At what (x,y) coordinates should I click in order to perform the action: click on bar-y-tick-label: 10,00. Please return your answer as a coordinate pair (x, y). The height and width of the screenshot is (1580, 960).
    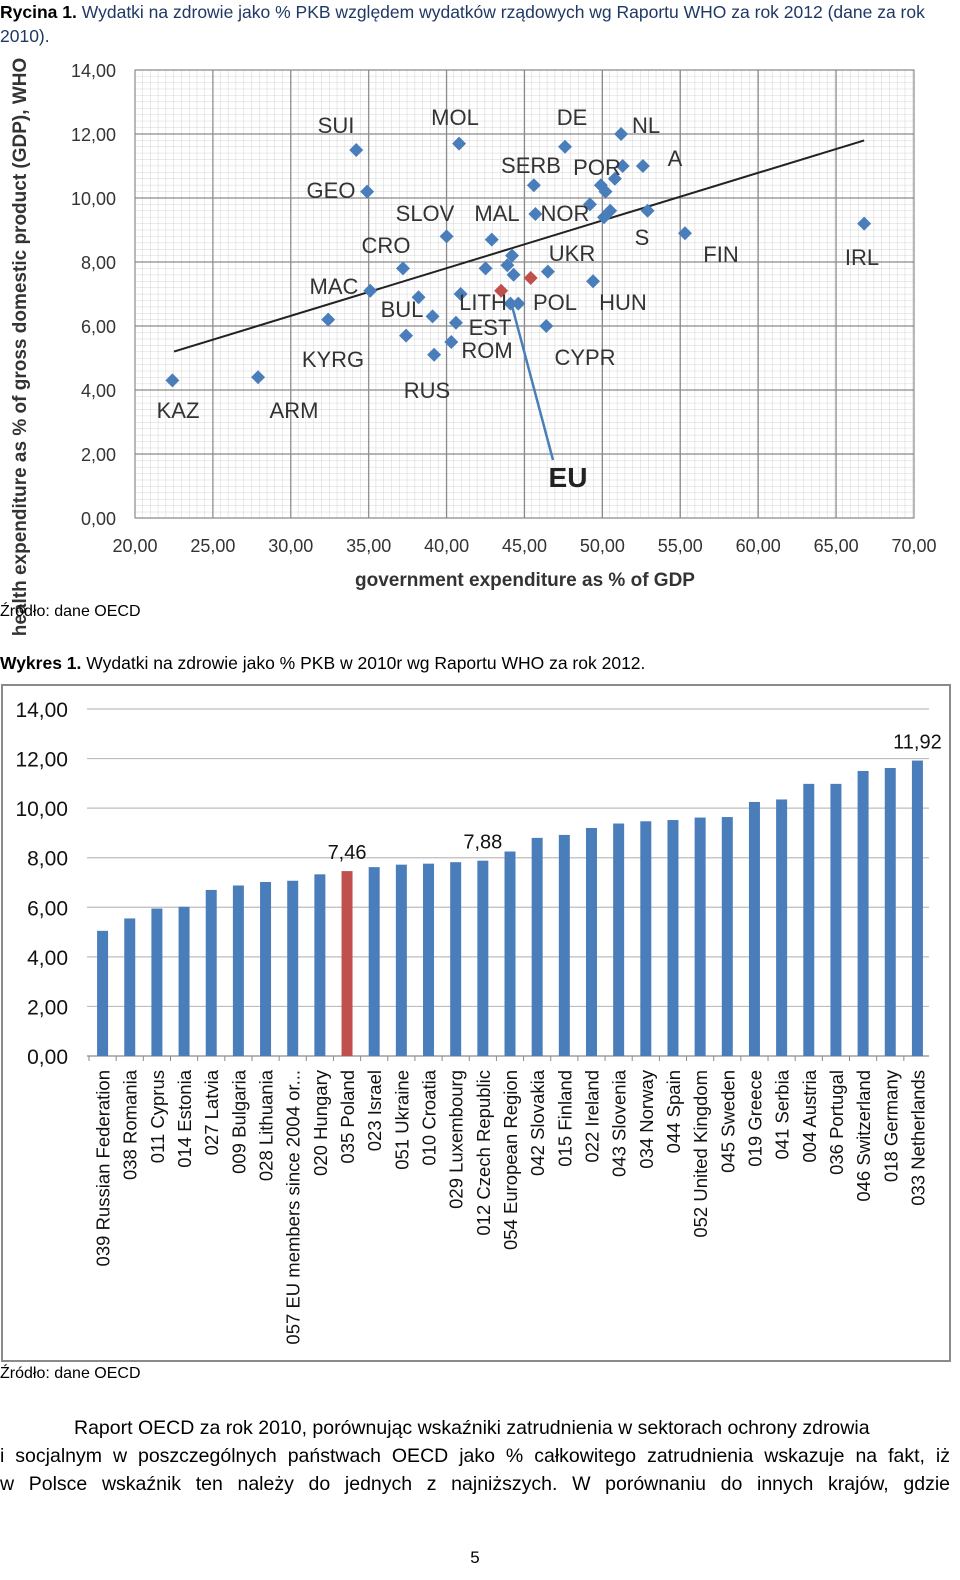
    Looking at the image, I should click on (41, 809).